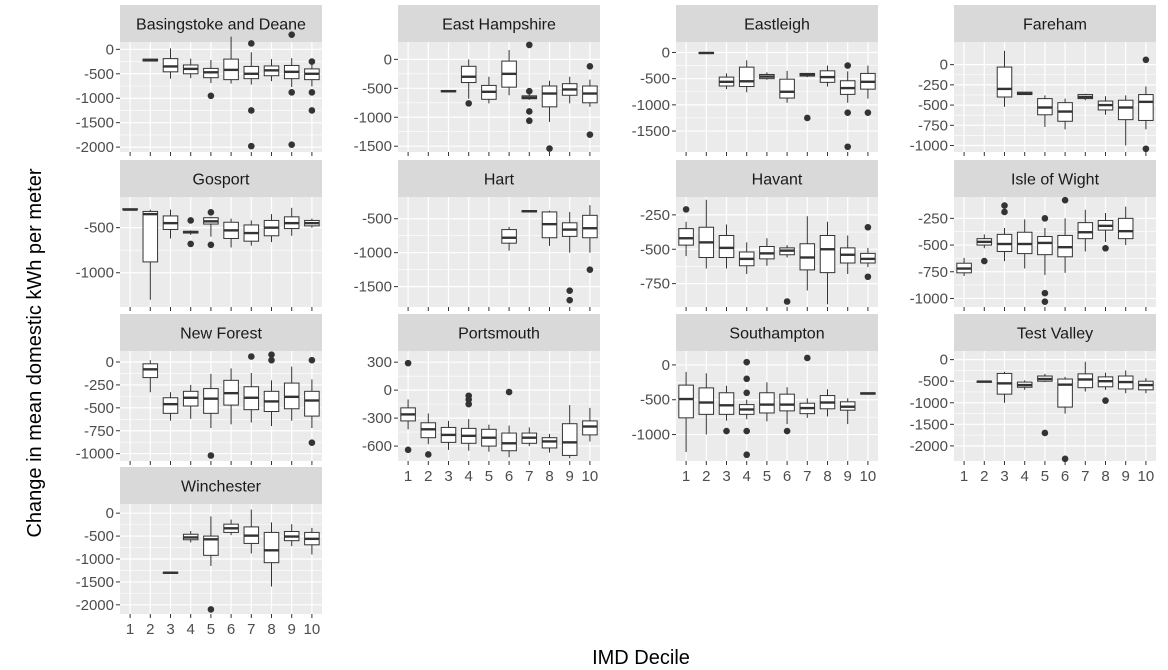 This screenshot has width=1168, height=670. I want to click on y-tick-label: -600, so click(377, 446).